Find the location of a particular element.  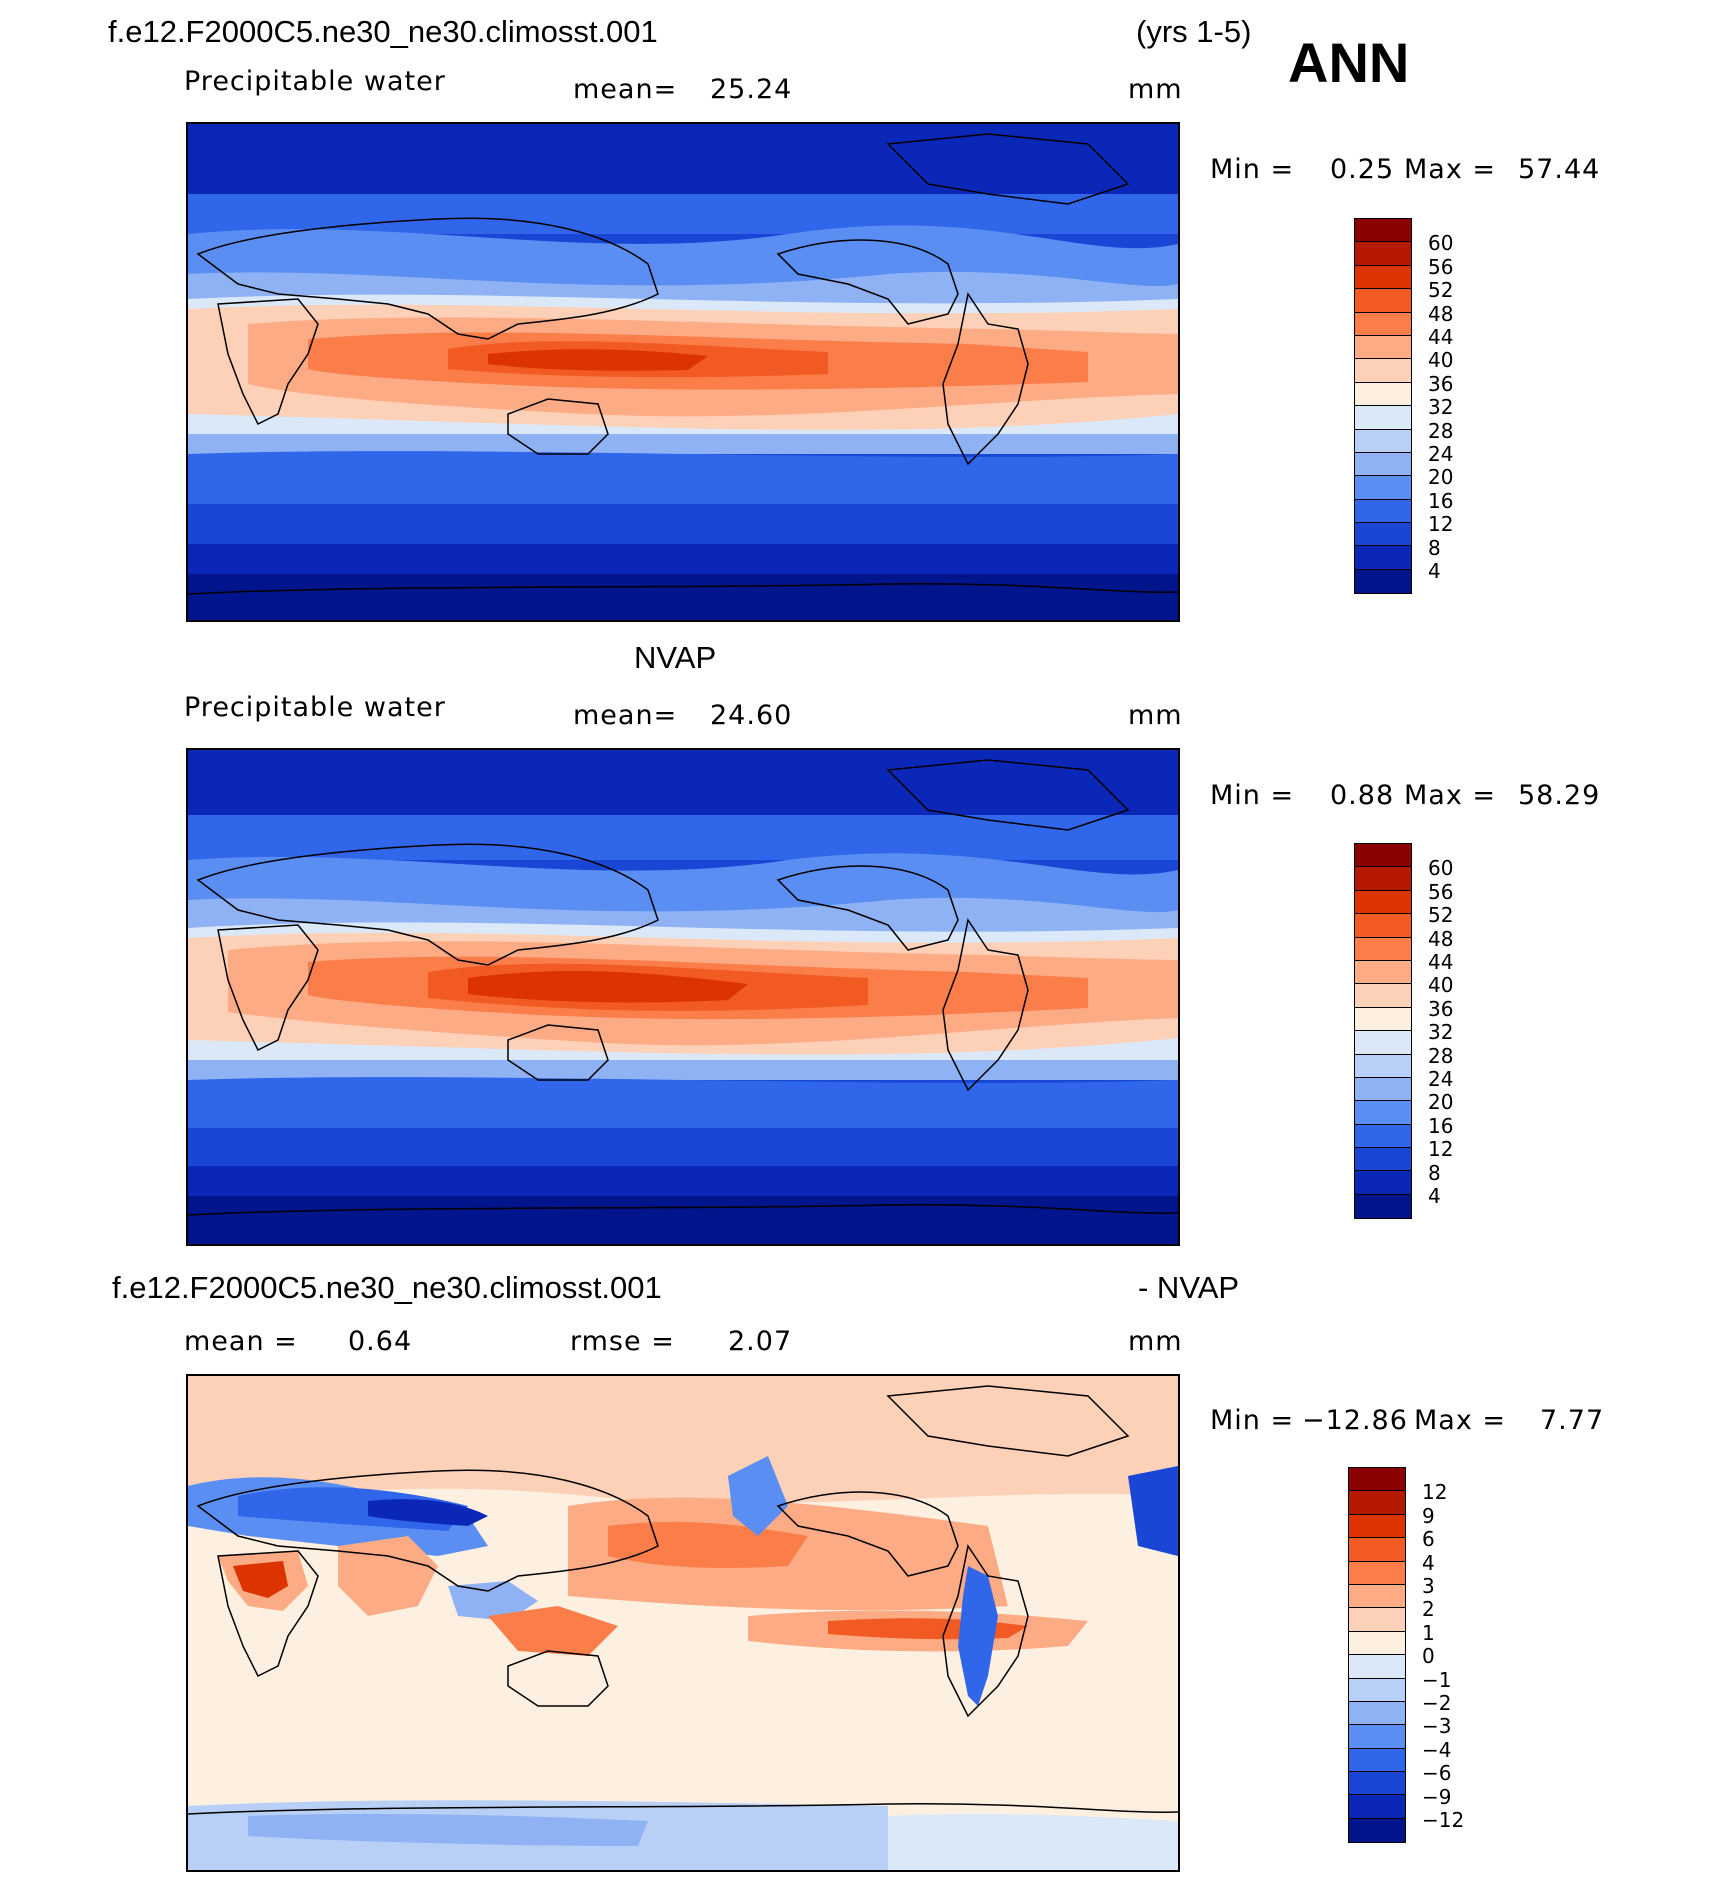

colorbar-tick-label: 36 is located at coordinates (1441, 1008).